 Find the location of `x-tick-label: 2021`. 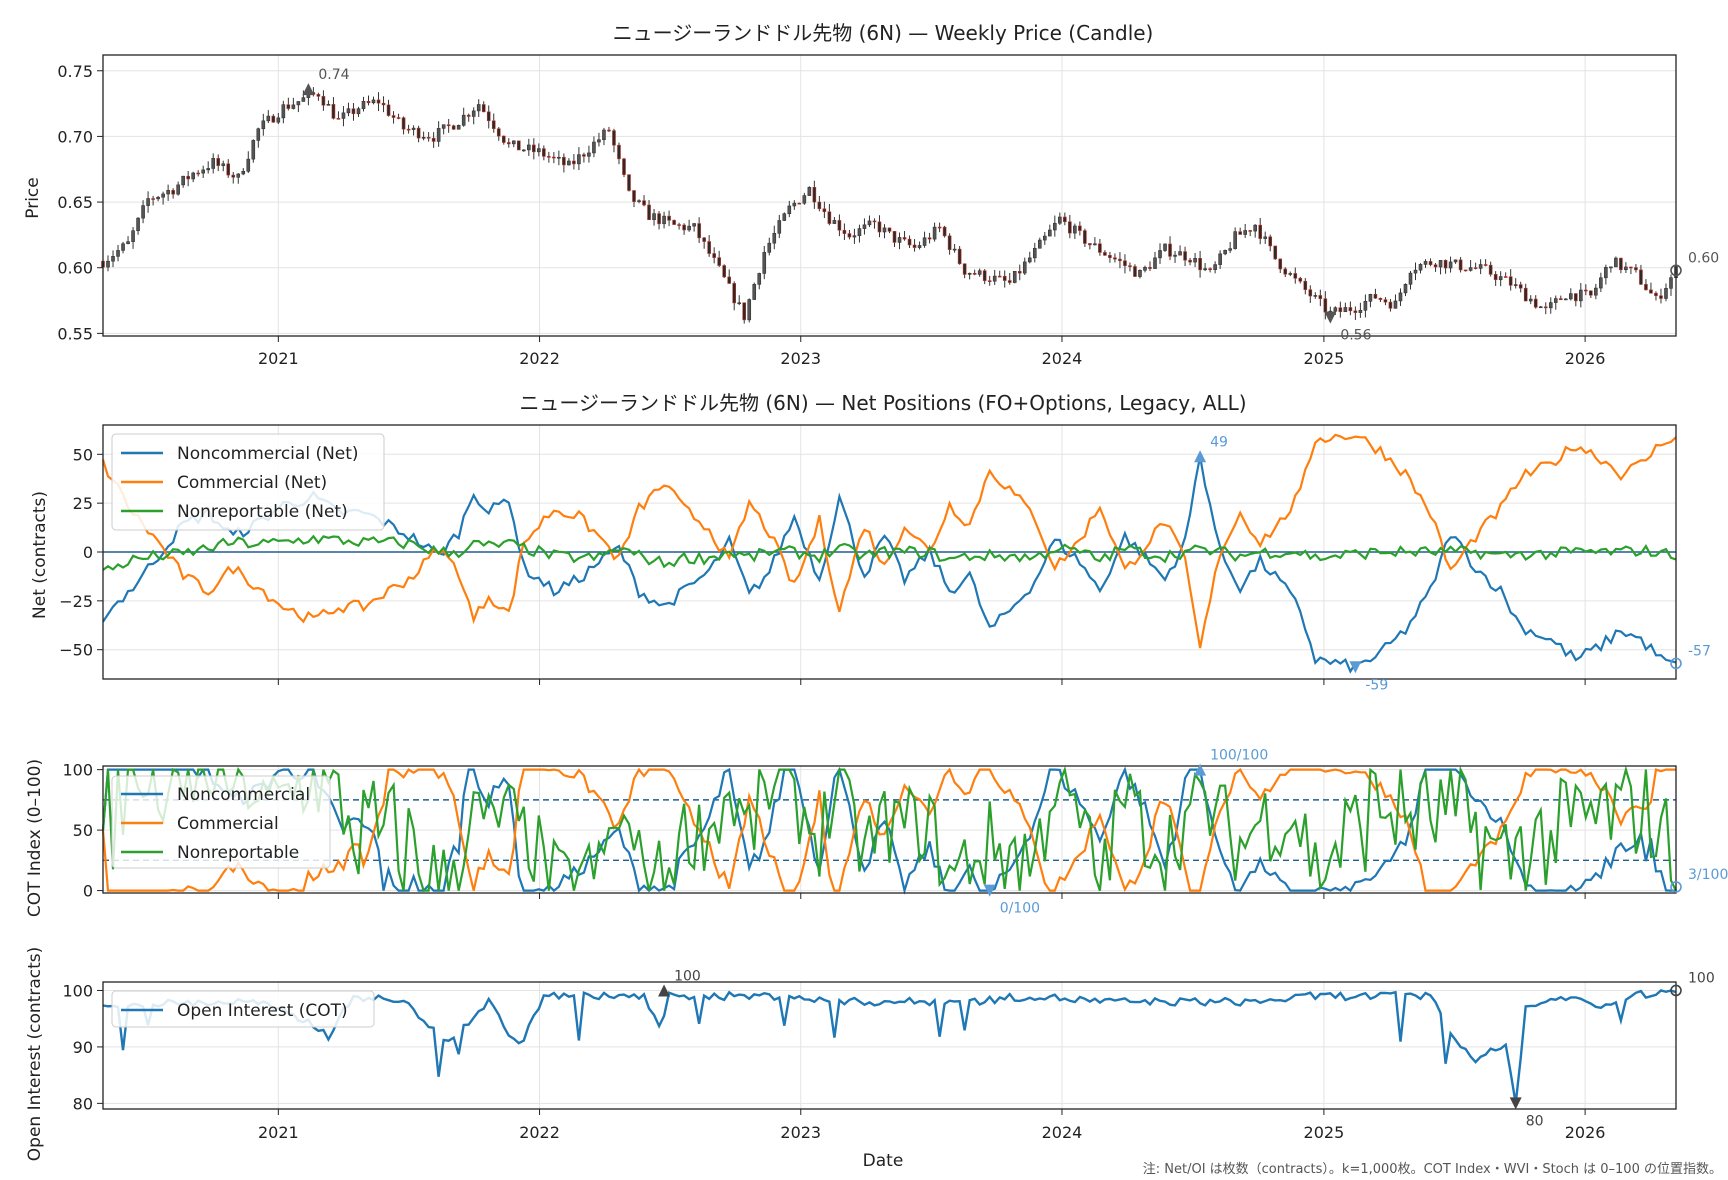

x-tick-label: 2021 is located at coordinates (278, 1132).